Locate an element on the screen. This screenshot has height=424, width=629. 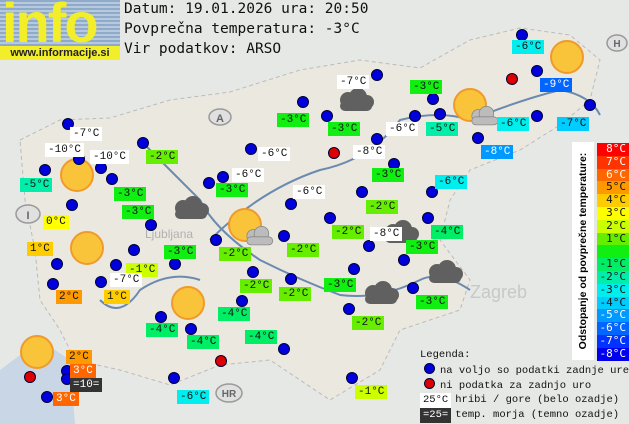
legend-title: Legenda: is located at coordinates (445, 355).